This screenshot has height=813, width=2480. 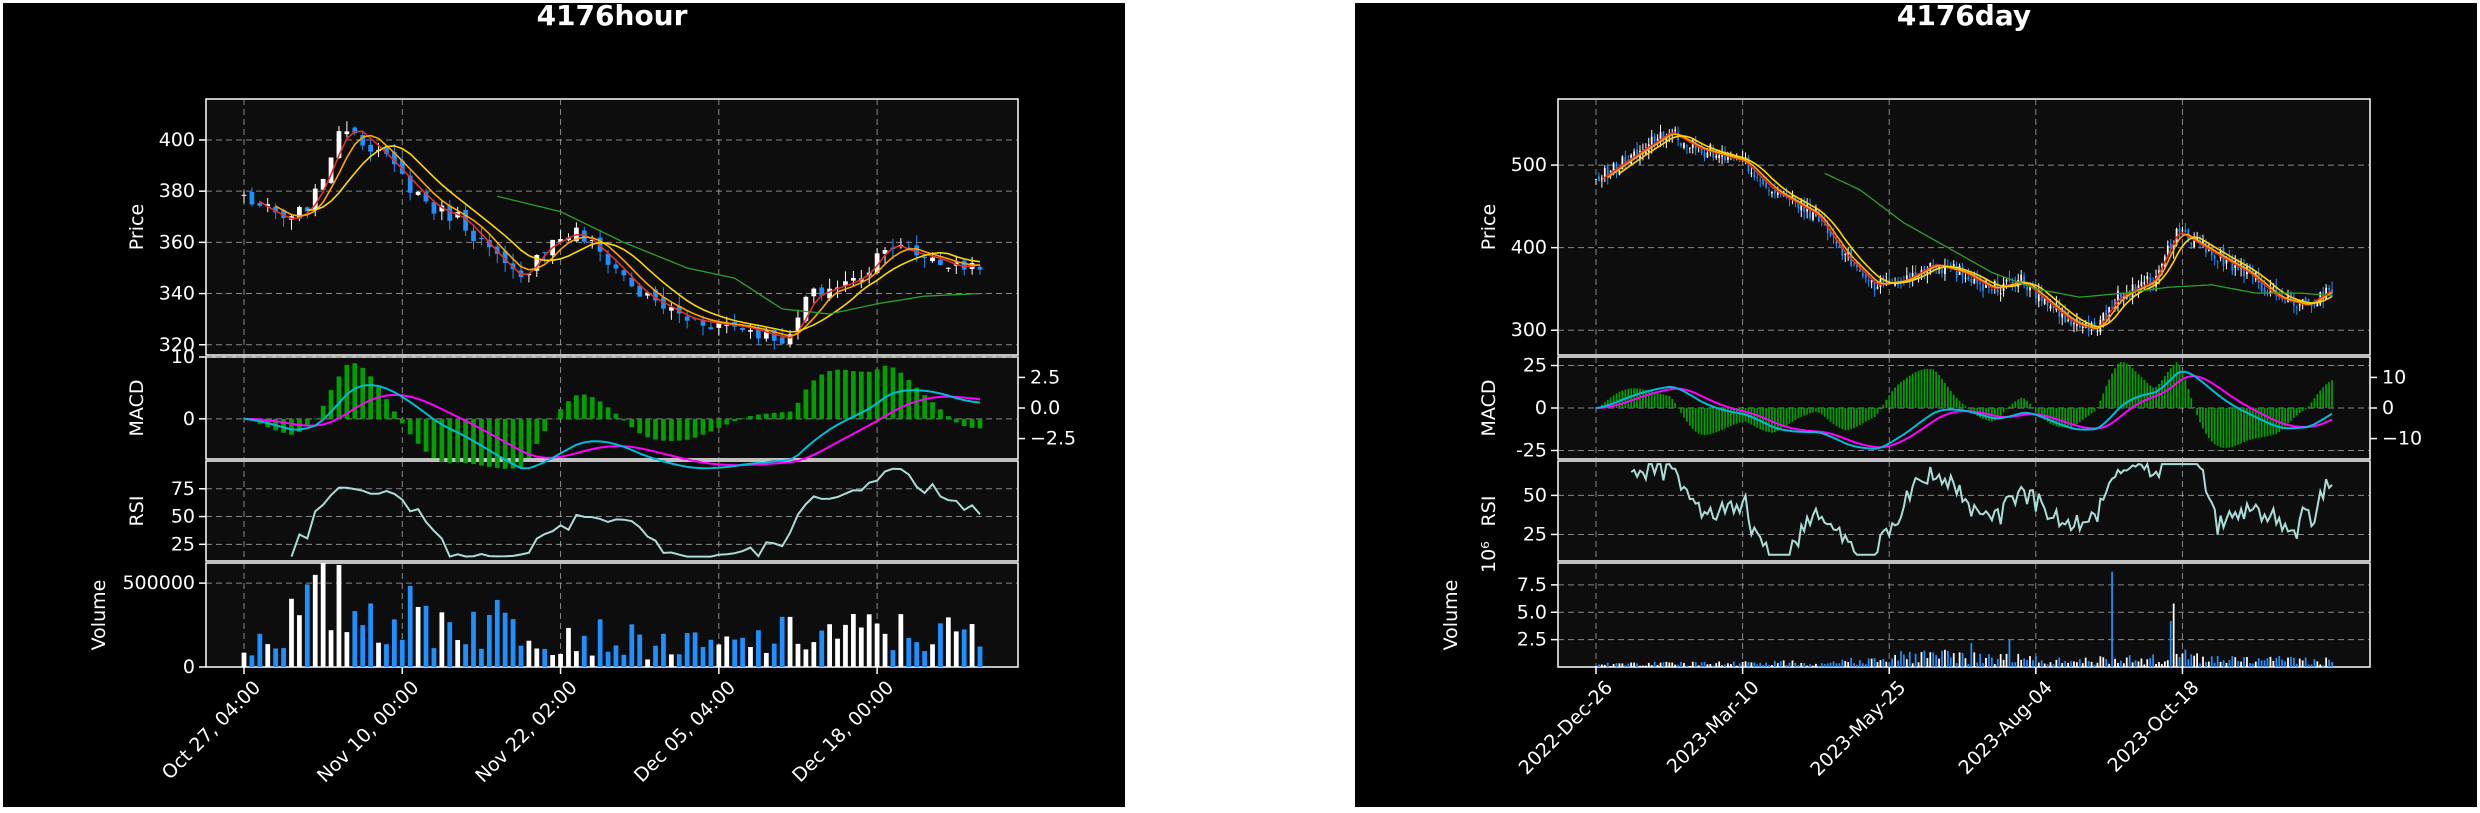 I want to click on macd-right-tick-label: 0.0, so click(x=1045, y=408).